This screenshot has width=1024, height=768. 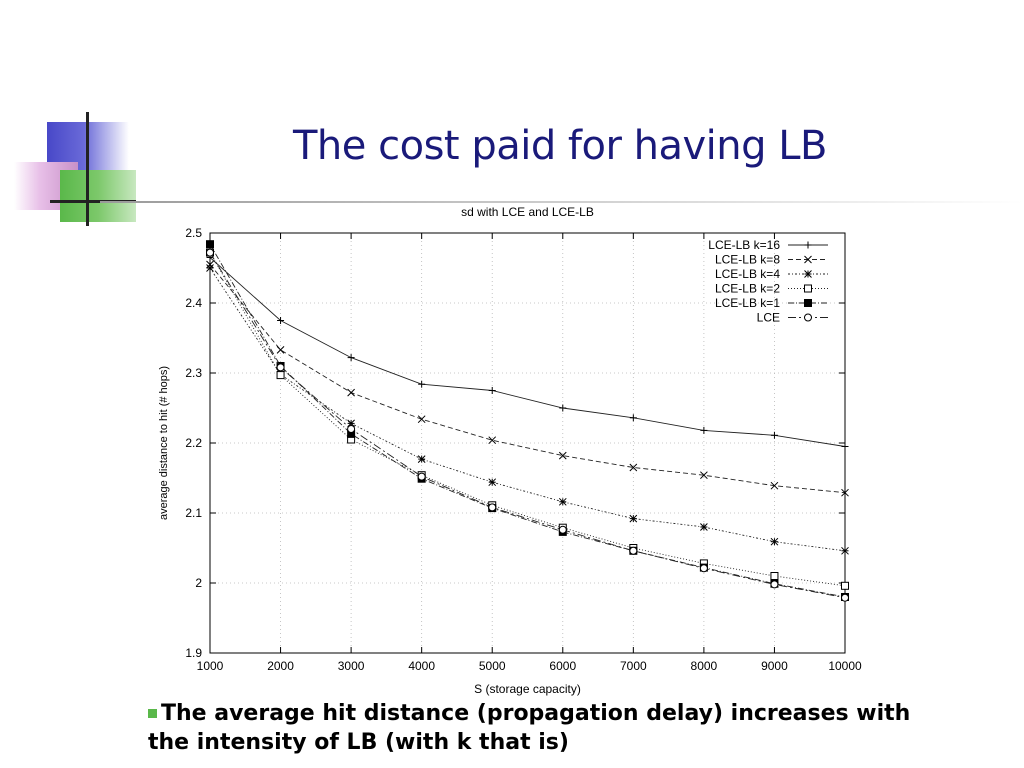 I want to click on x-tick-label: 1000, so click(x=210, y=666).